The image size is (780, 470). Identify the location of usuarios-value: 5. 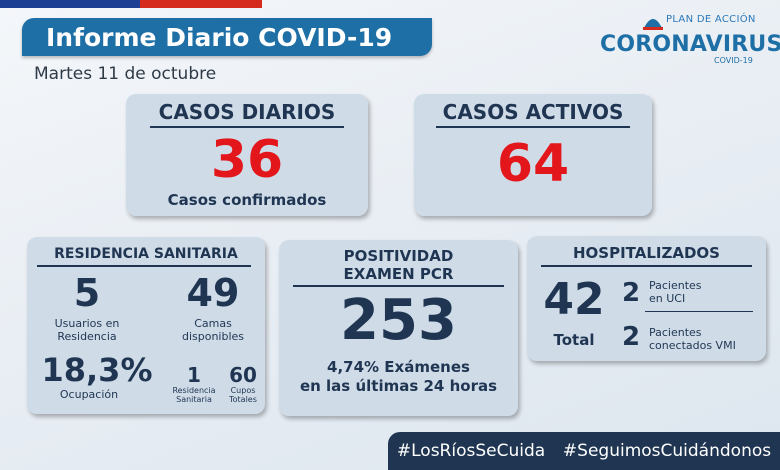
(87, 293).